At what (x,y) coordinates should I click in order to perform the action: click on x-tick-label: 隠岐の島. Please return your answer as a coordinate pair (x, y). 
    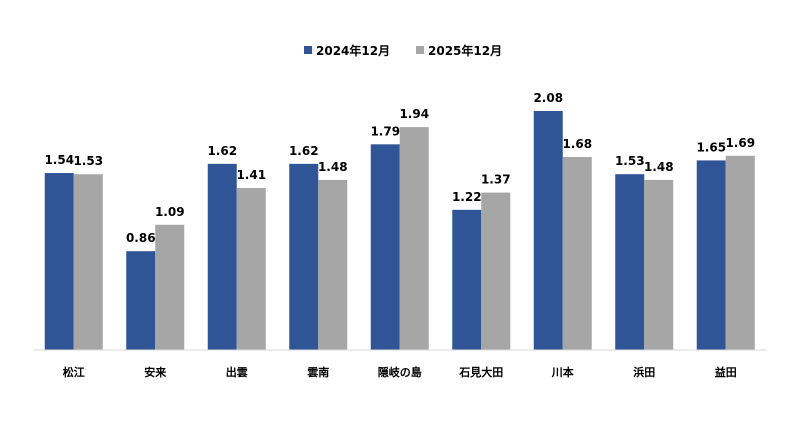
    Looking at the image, I should click on (400, 372).